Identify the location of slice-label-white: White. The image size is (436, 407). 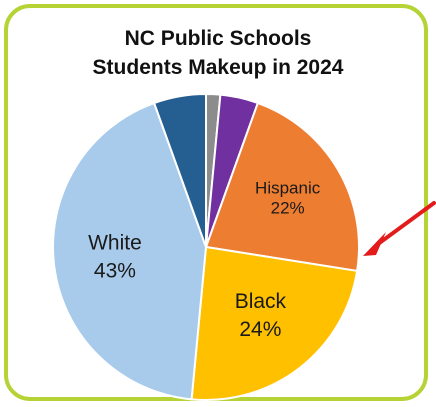
(115, 243).